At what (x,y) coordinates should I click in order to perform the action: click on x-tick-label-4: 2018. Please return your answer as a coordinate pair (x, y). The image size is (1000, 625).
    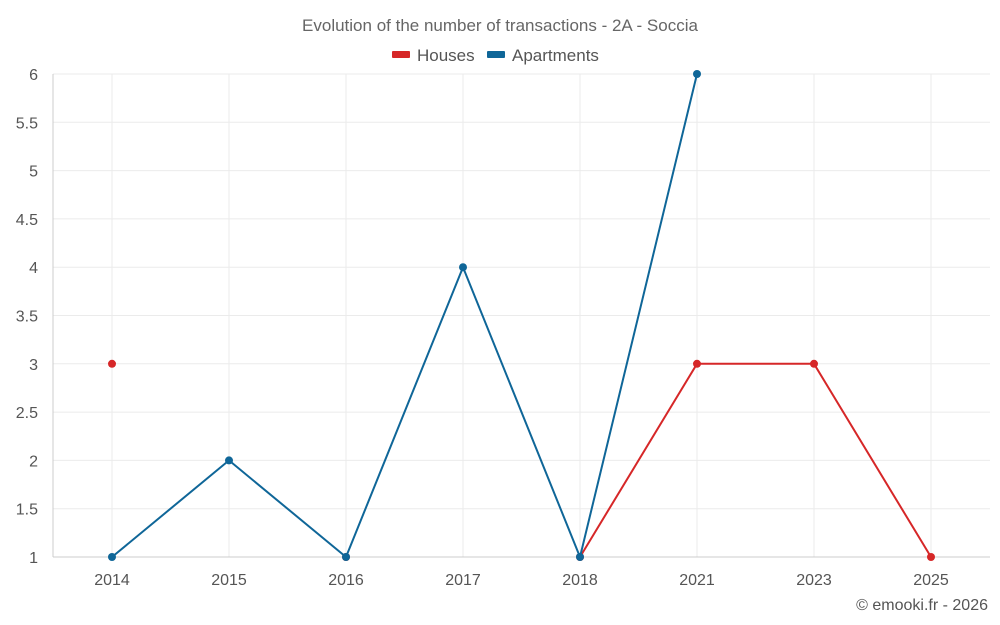
    Looking at the image, I should click on (580, 580).